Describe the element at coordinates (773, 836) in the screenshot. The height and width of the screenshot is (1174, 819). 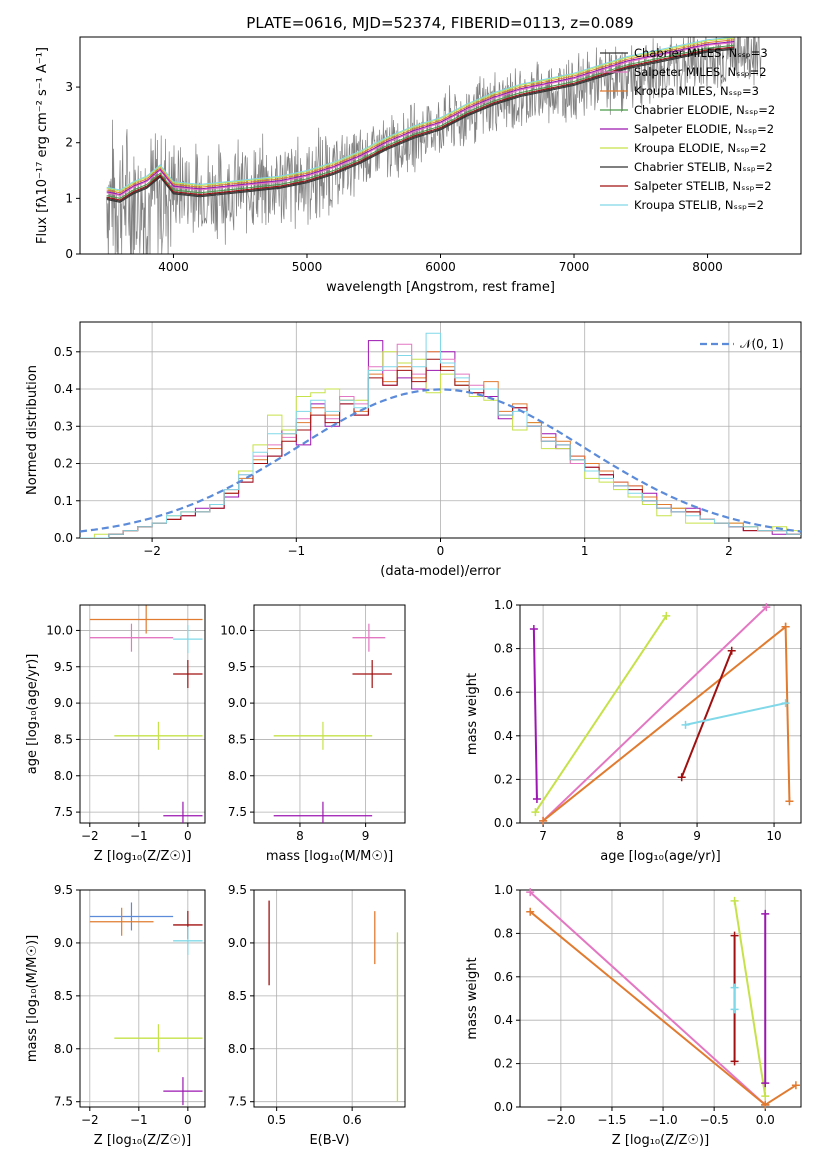
I see `x-tick-label: 10` at that location.